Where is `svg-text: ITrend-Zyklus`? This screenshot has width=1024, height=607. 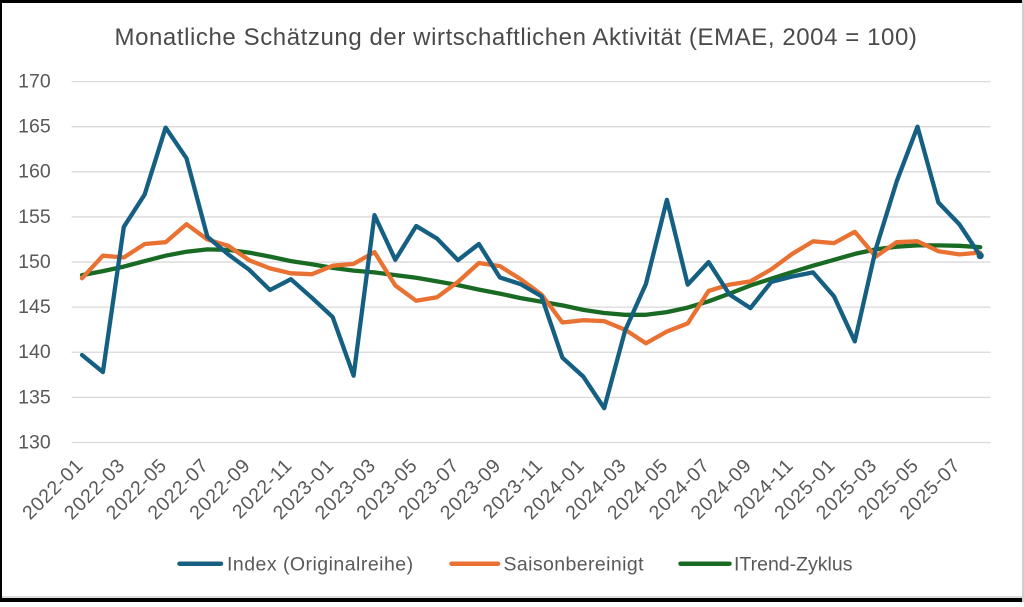 svg-text: ITrend-Zyklus is located at coordinates (793, 565).